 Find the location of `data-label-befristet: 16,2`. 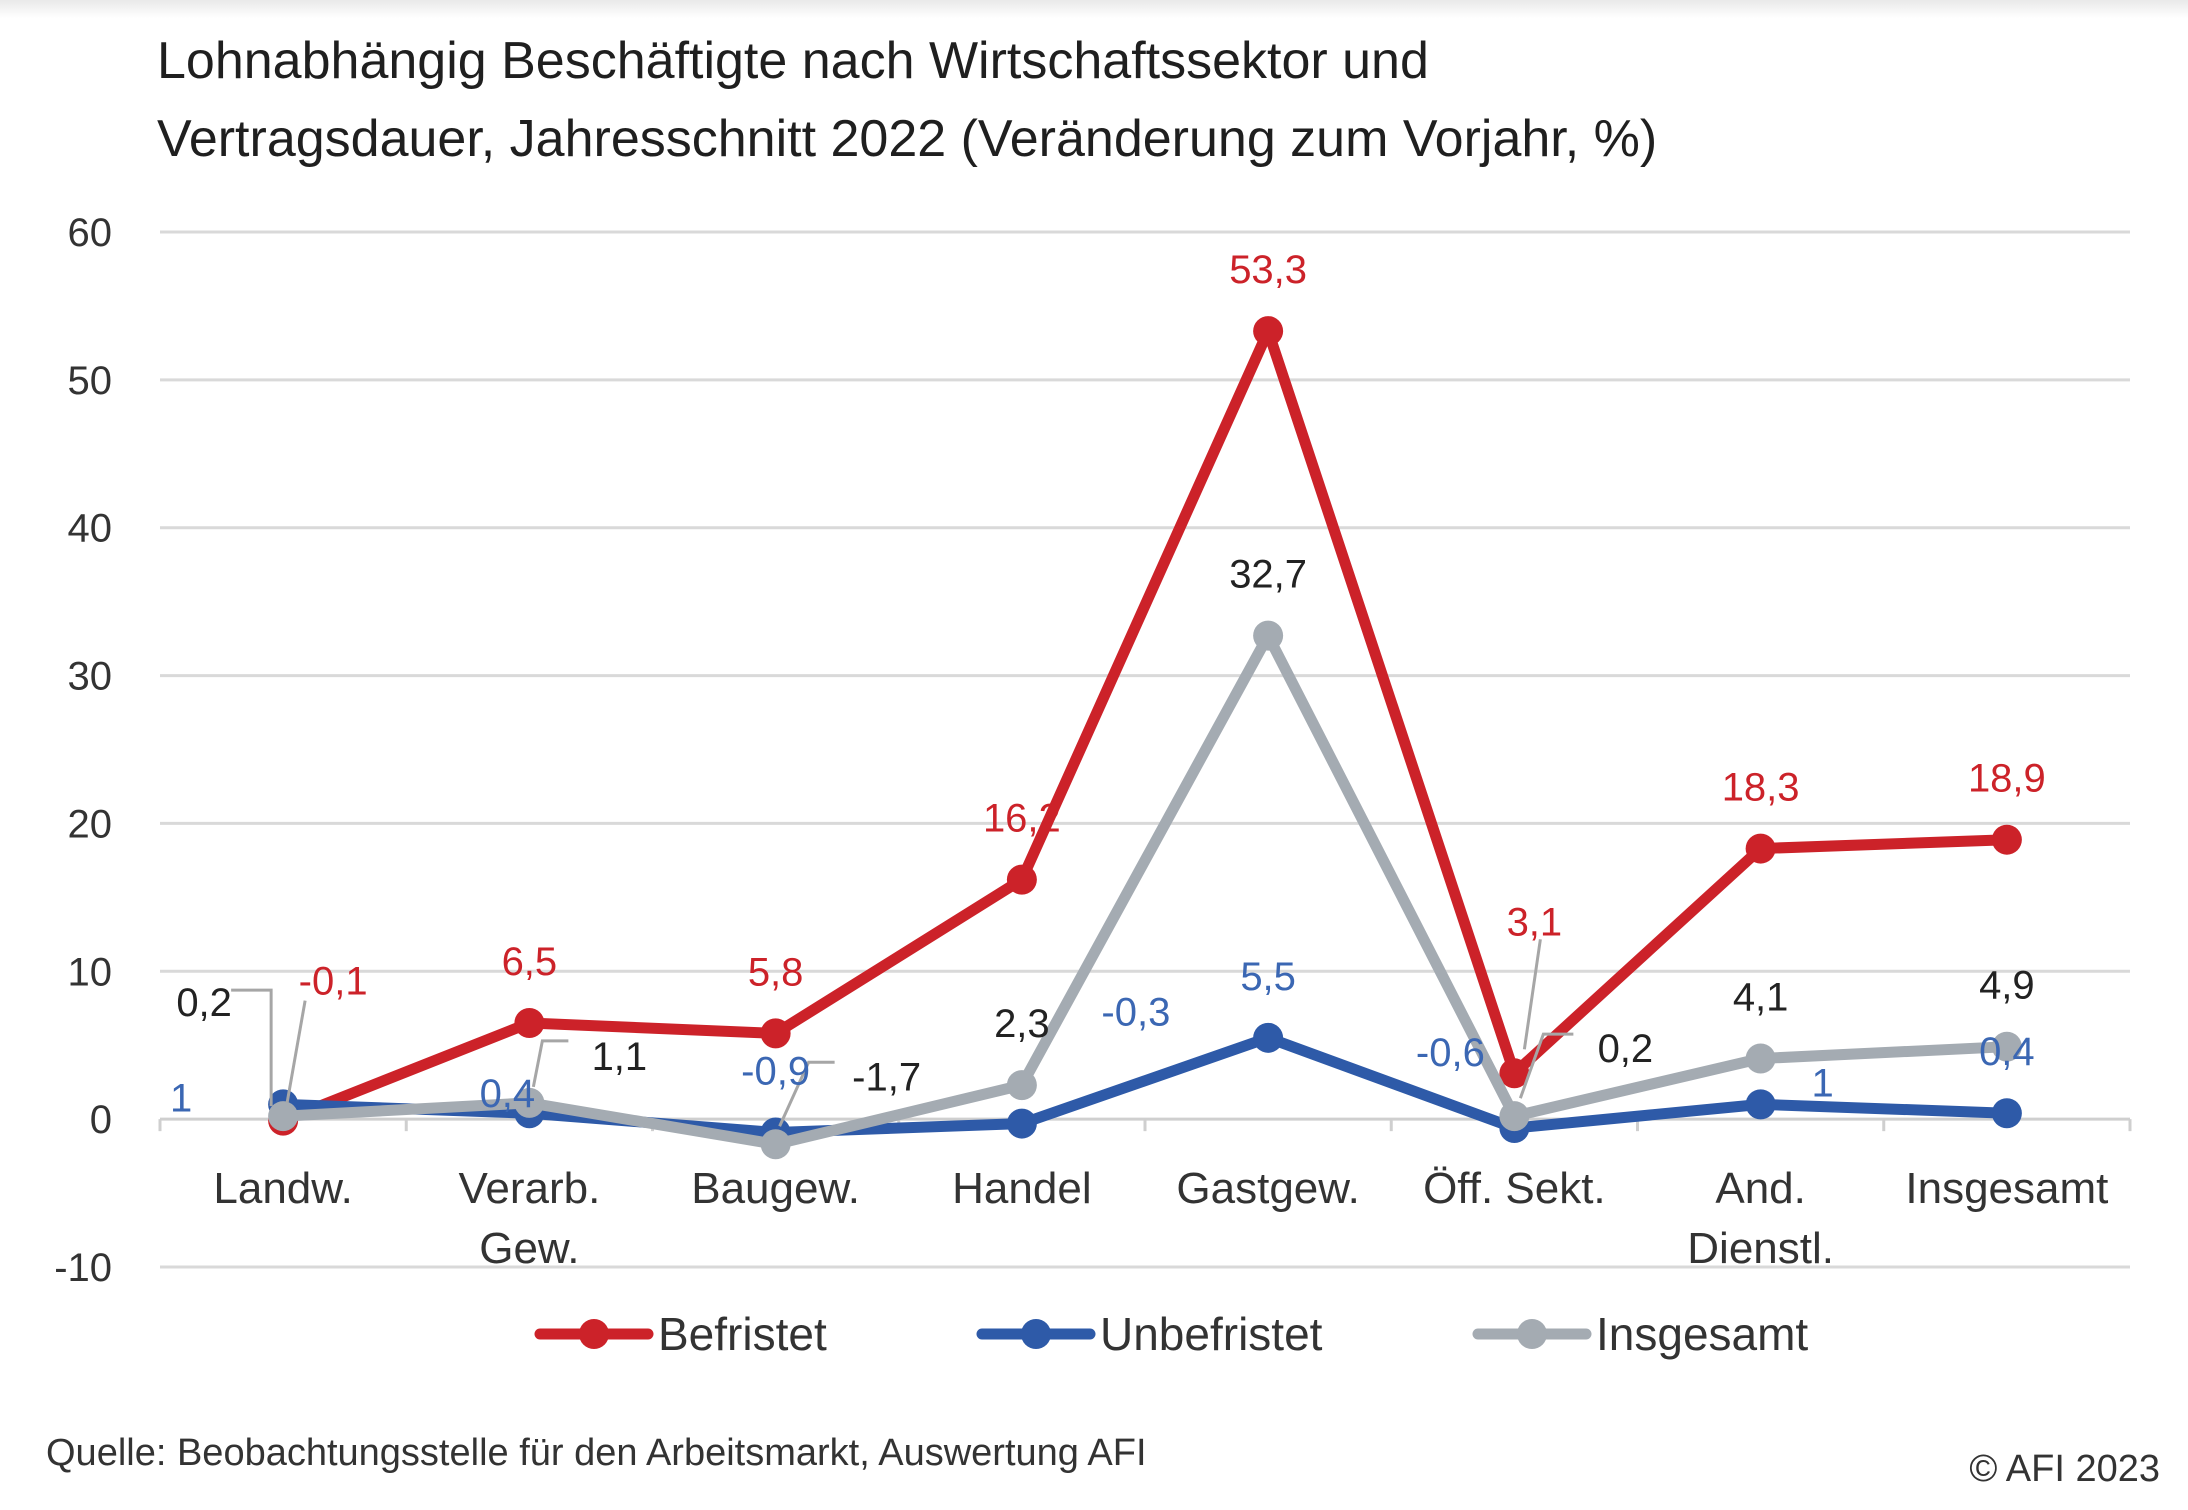

data-label-befristet: 16,2 is located at coordinates (1022, 819).